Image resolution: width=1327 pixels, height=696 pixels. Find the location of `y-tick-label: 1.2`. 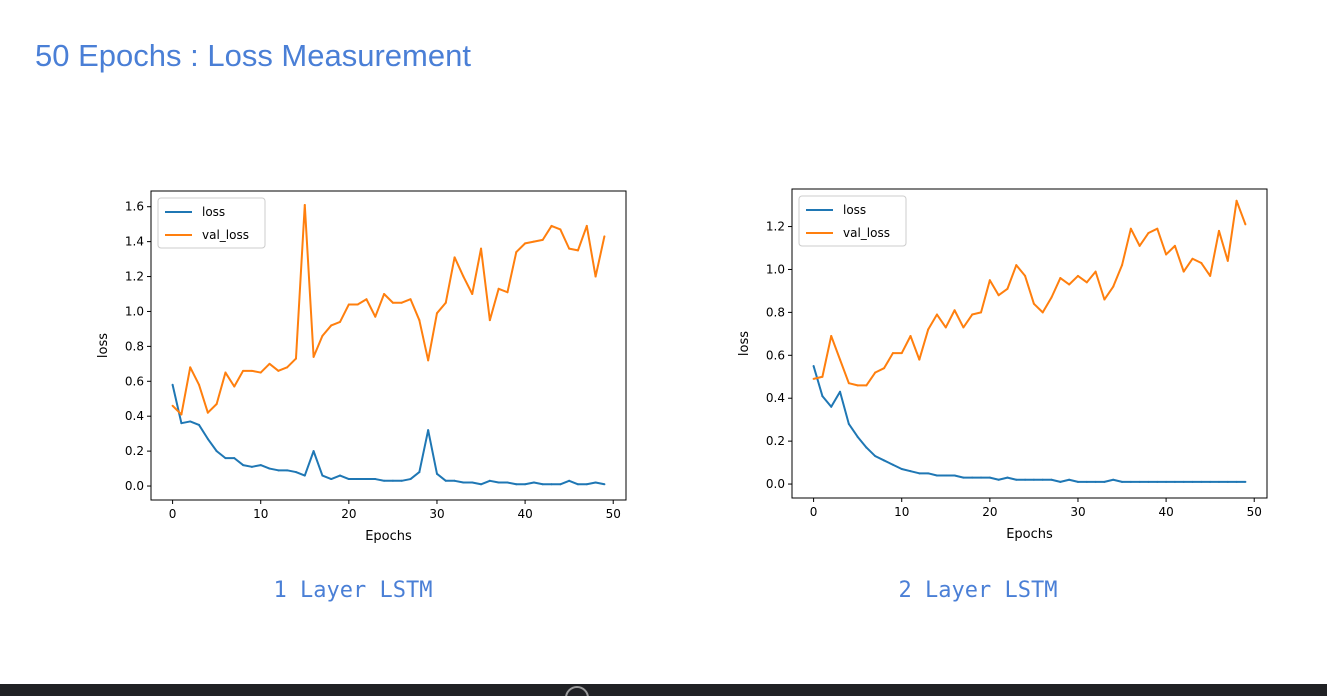

y-tick-label: 1.2 is located at coordinates (775, 227).